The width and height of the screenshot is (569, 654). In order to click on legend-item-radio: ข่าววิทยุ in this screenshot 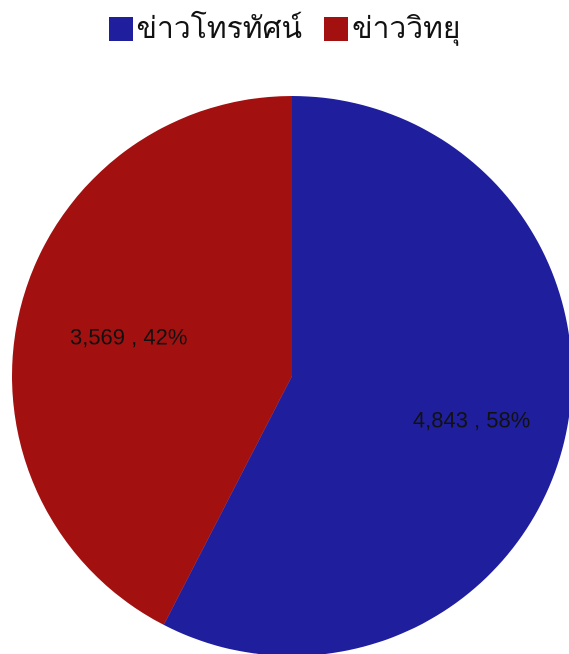, I will do `click(392, 29)`.